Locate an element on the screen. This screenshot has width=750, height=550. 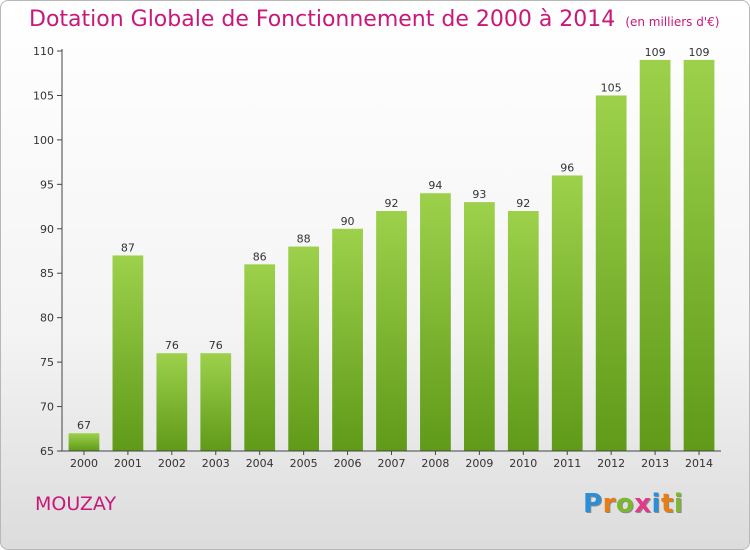
logo-letter: x is located at coordinates (643, 504).